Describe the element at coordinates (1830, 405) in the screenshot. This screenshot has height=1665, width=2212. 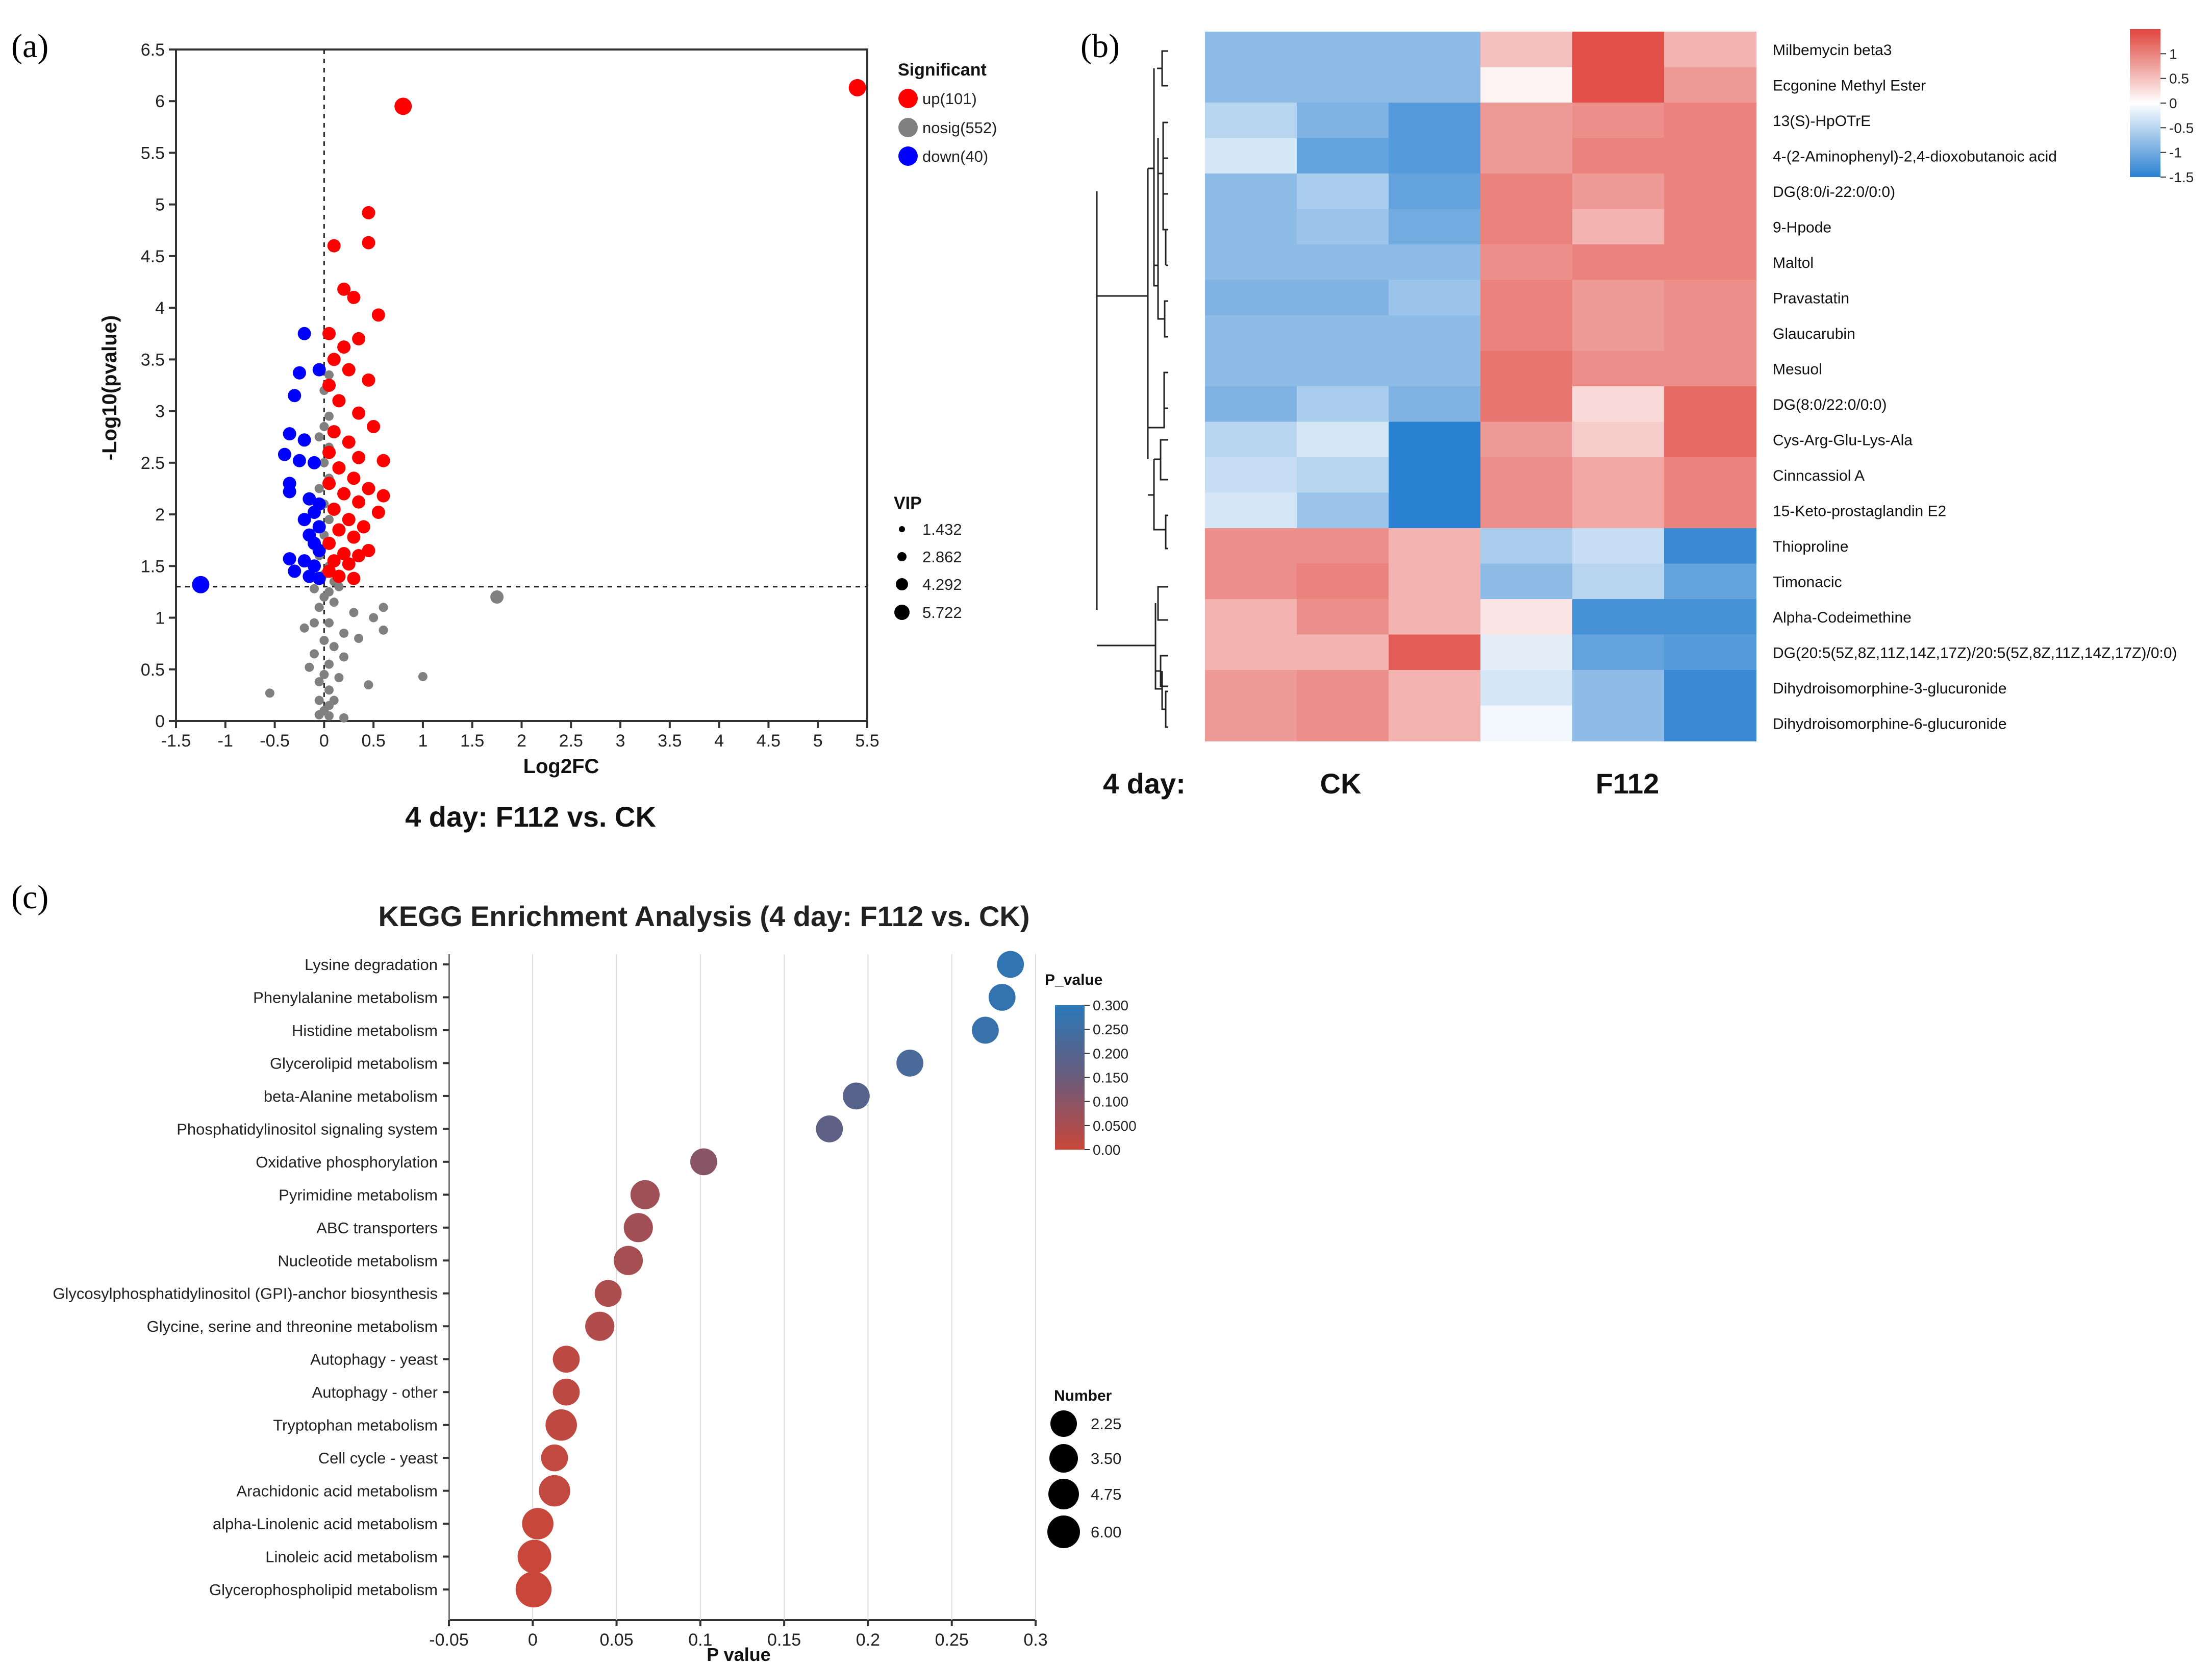
I see `heatmap-row-label: DG(8:0/22:0/0:0)` at that location.